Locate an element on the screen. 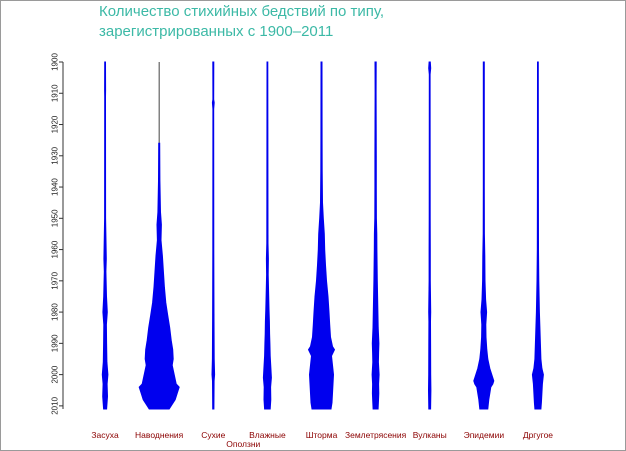 Image resolution: width=626 pixels, height=451 pixels. chart-title-line-2: зарегистрированных с 1900–2011 is located at coordinates (216, 31).